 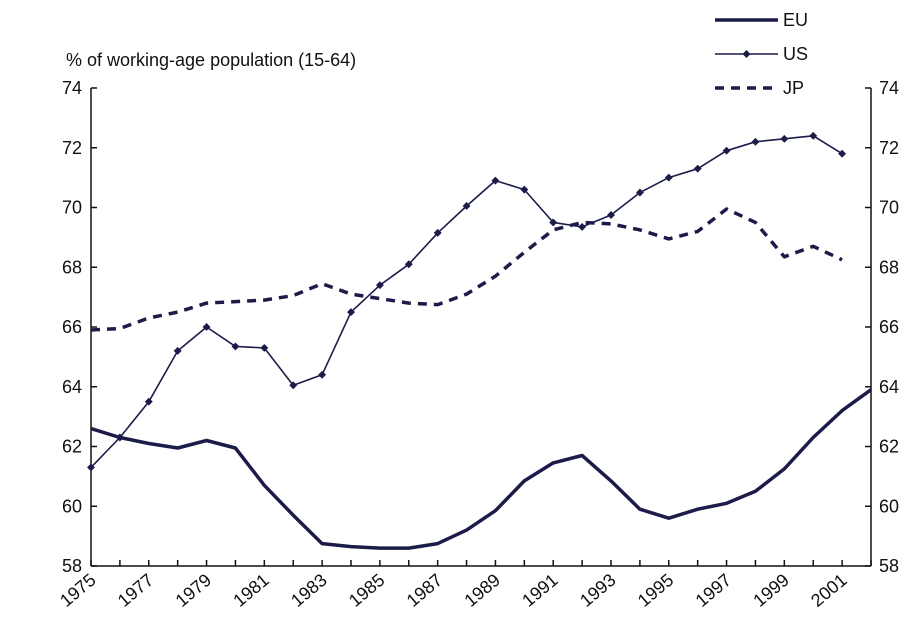 What do you see at coordinates (72, 566) in the screenshot?
I see `y-tick-label-left: 58` at bounding box center [72, 566].